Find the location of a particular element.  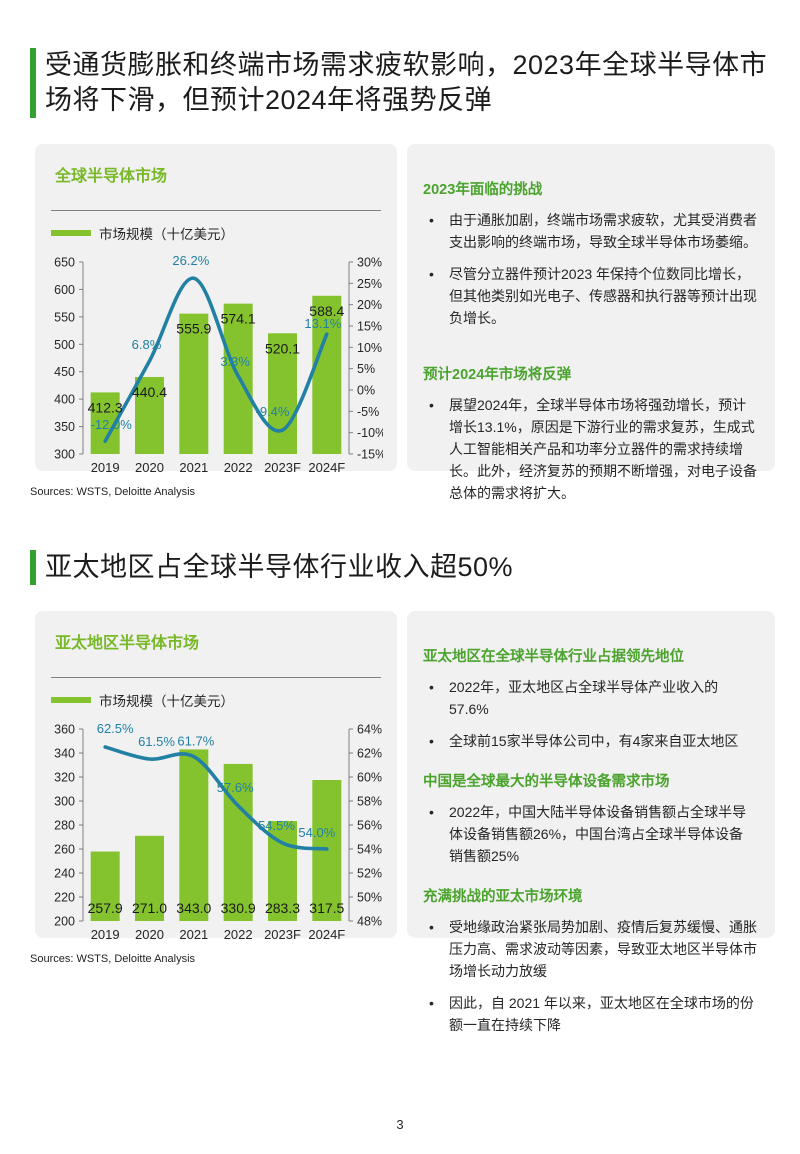

bullet-item: • 因此，自 2021 年以来，亚太地区在全球市场的份额一直在持续下降 is located at coordinates (590, 1014).